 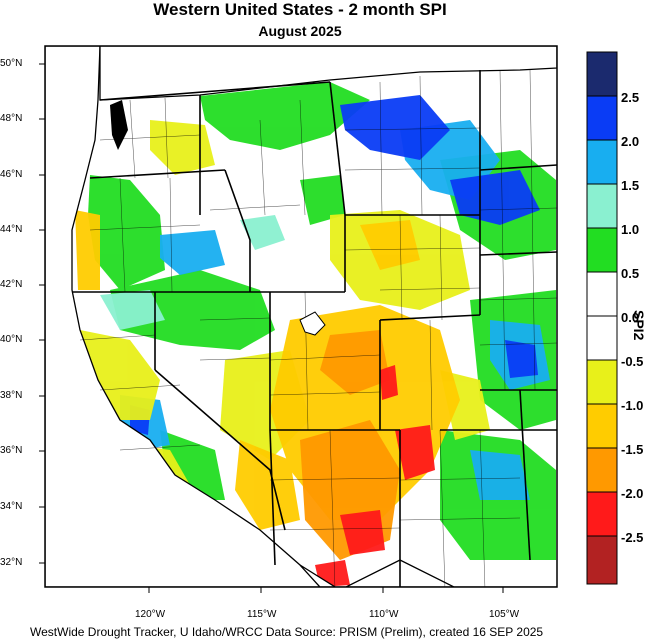 I want to click on canada-region, so click(x=328, y=73).